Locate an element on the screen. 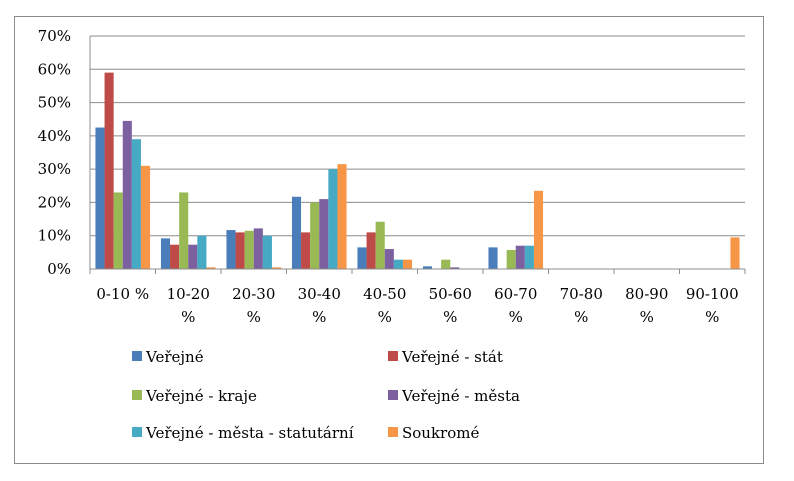 The height and width of the screenshot is (481, 794). x-tick-label: 20-30 is located at coordinates (253, 294).